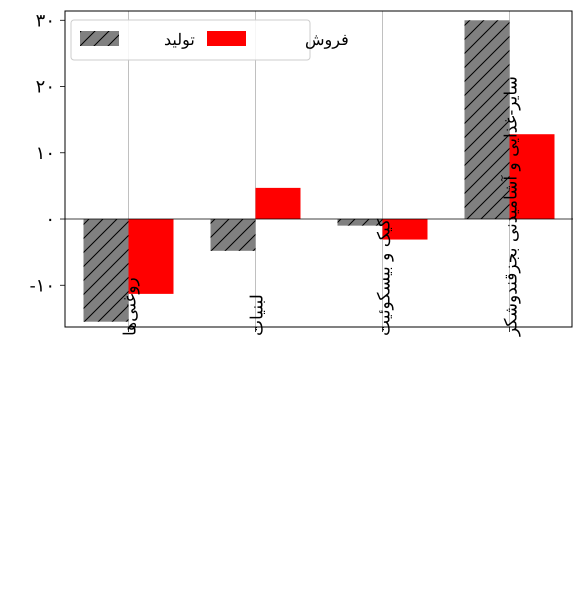  Describe the element at coordinates (131, 306) in the screenshot. I see `x-tick-label: روغنی‌ها` at that location.